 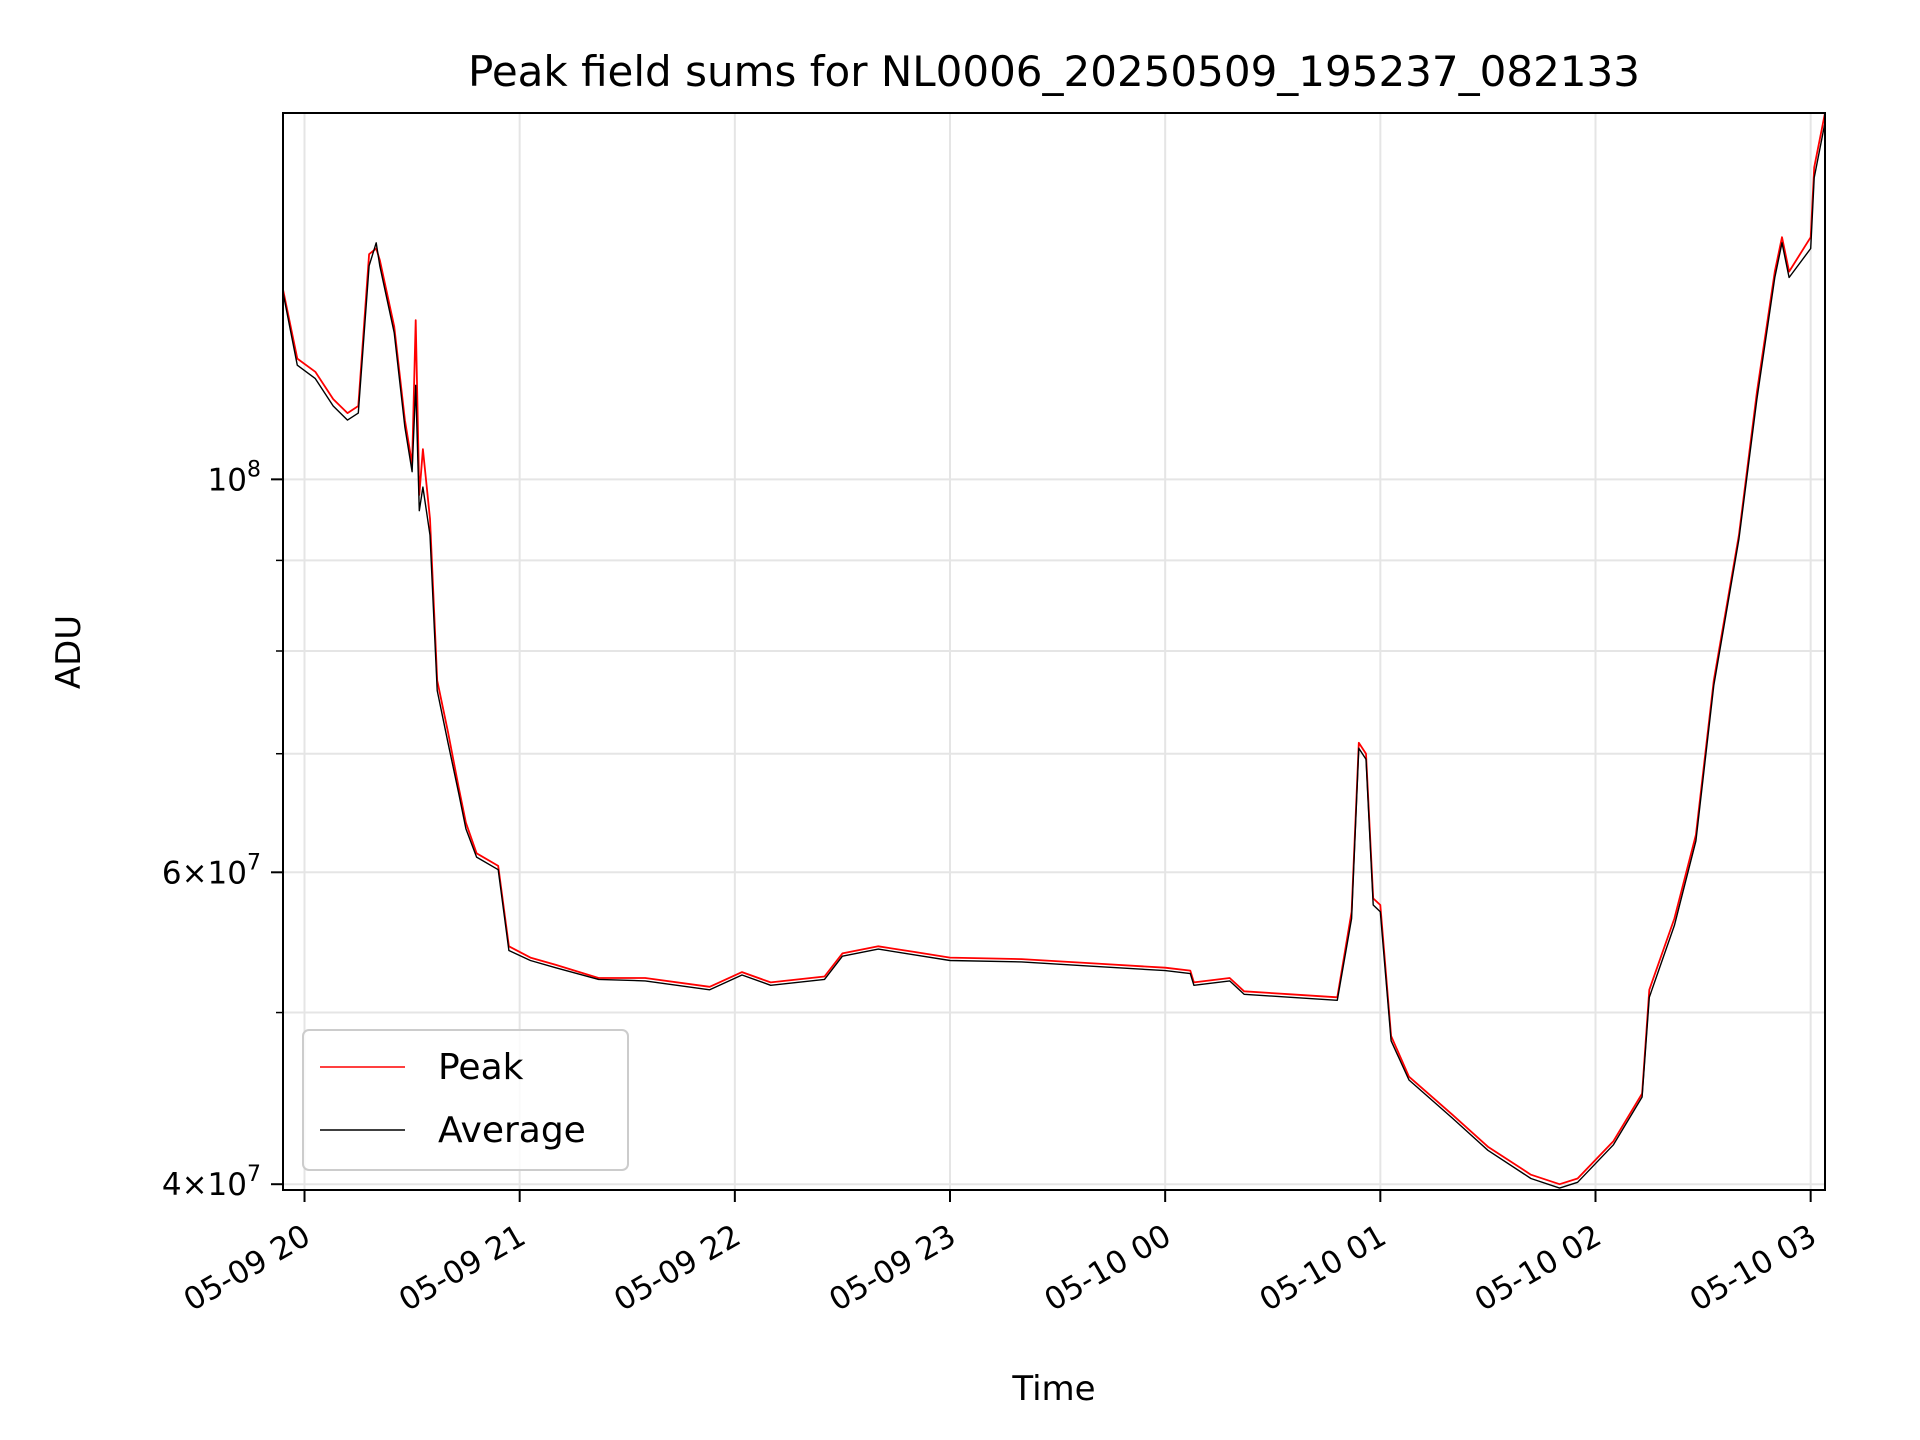 I want to click on legend-label-average: Average, so click(x=512, y=1130).